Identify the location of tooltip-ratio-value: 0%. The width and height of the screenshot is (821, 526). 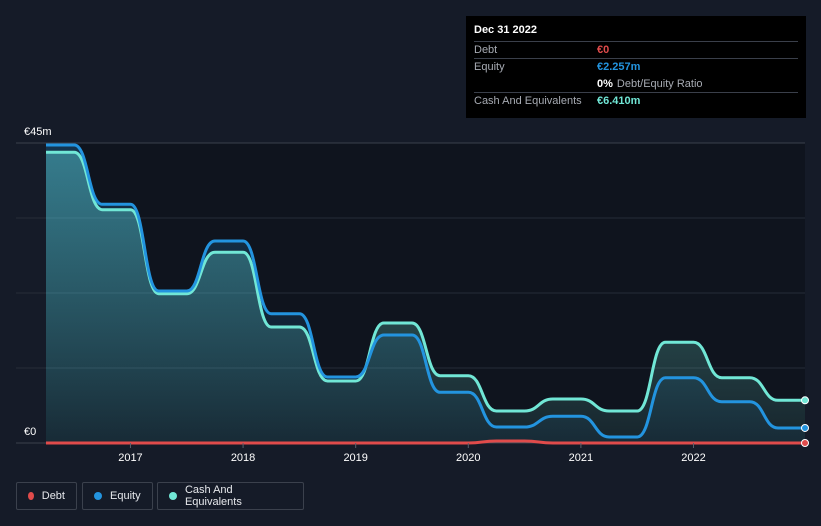
(605, 83).